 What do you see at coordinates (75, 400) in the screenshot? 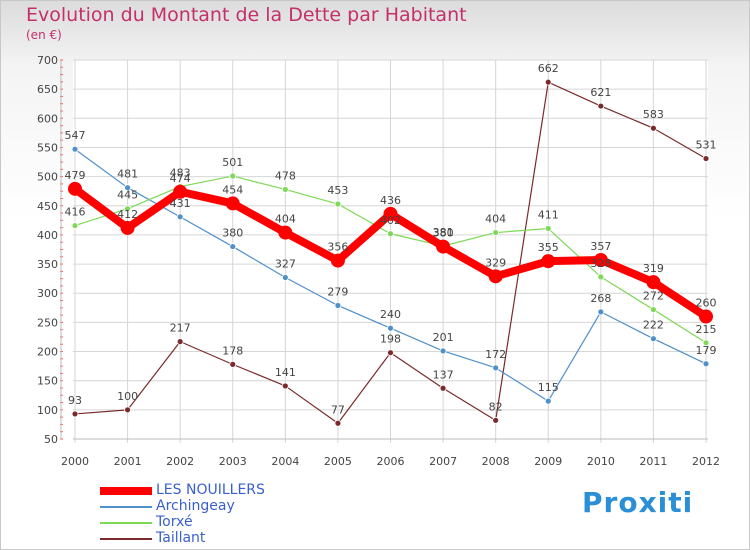
I see `data-label: 93` at bounding box center [75, 400].